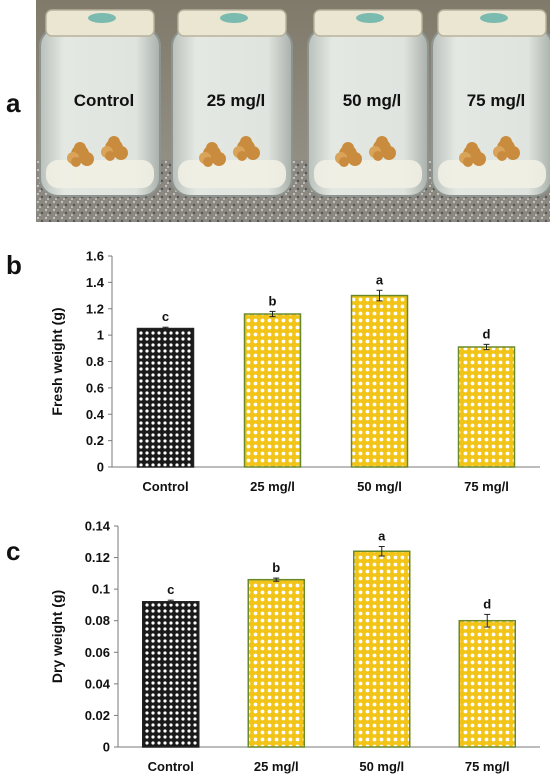  I want to click on panel-letter-c: c, so click(13, 551).